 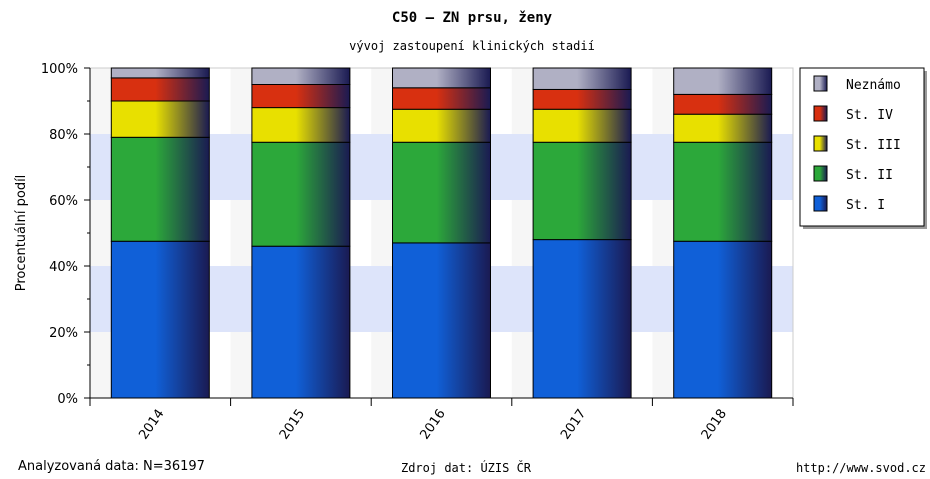 I want to click on x-tick-label: 2016, so click(x=433, y=425).